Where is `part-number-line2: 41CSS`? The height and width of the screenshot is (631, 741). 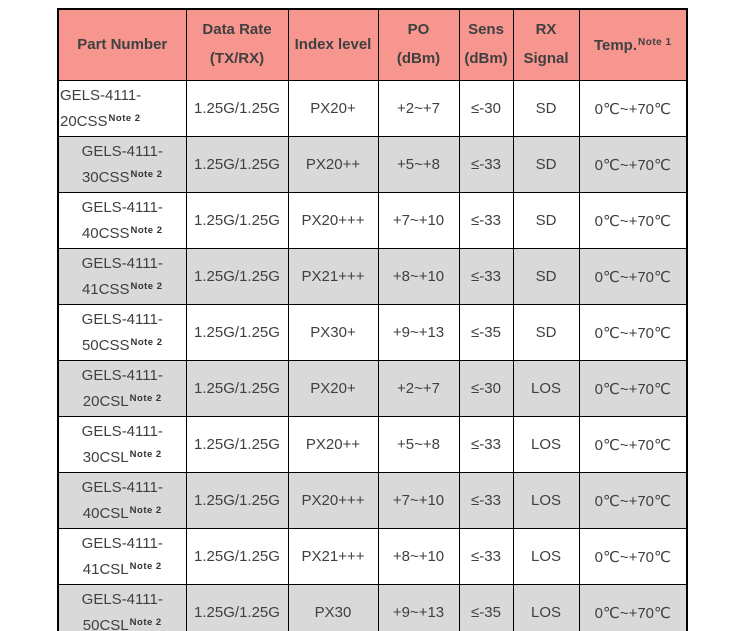
part-number-line2: 41CSS is located at coordinates (105, 289).